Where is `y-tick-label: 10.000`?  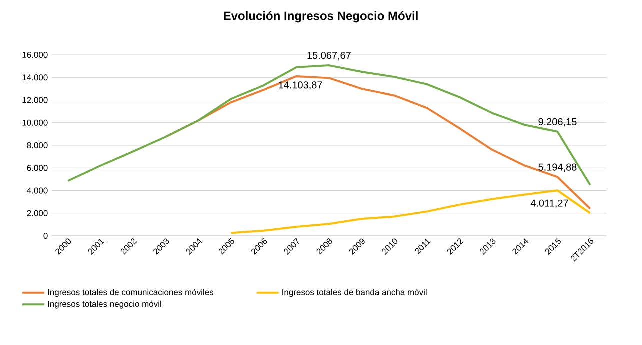 y-tick-label: 10.000 is located at coordinates (35, 123).